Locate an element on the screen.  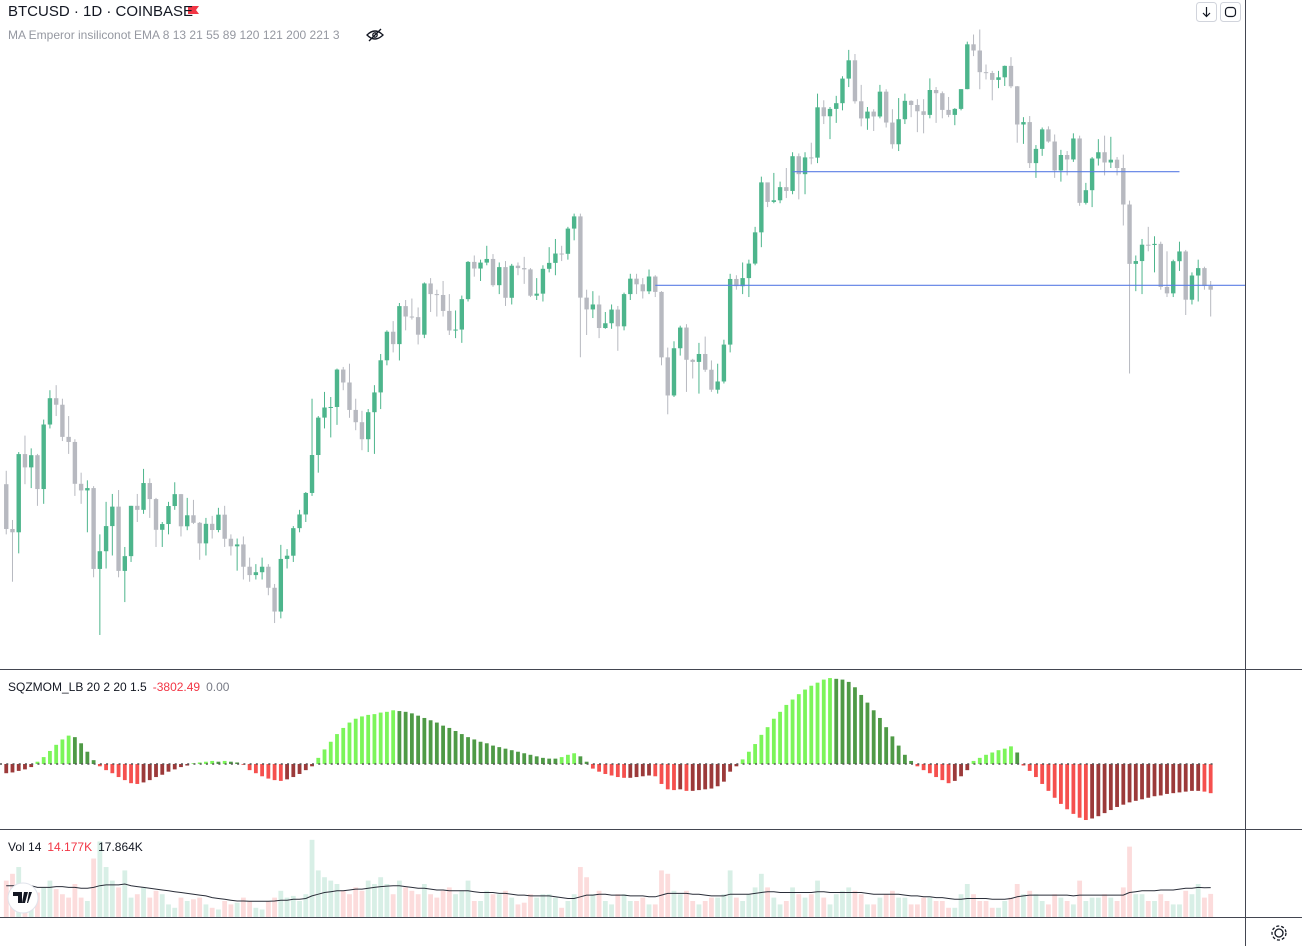
settings-button is located at coordinates (1279, 933).